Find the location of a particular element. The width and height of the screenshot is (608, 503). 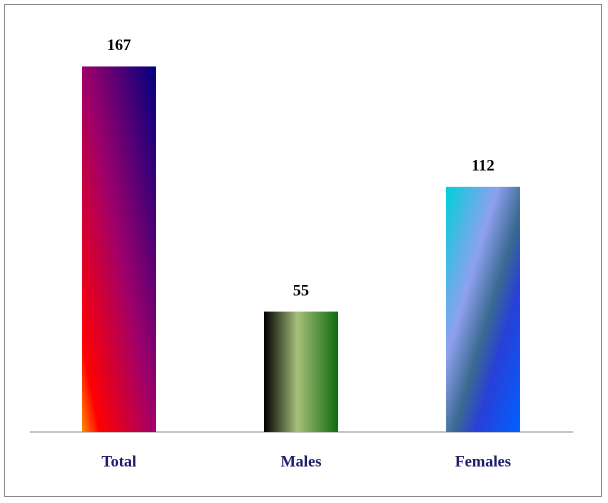

x-tick-label: Total is located at coordinates (120, 462).